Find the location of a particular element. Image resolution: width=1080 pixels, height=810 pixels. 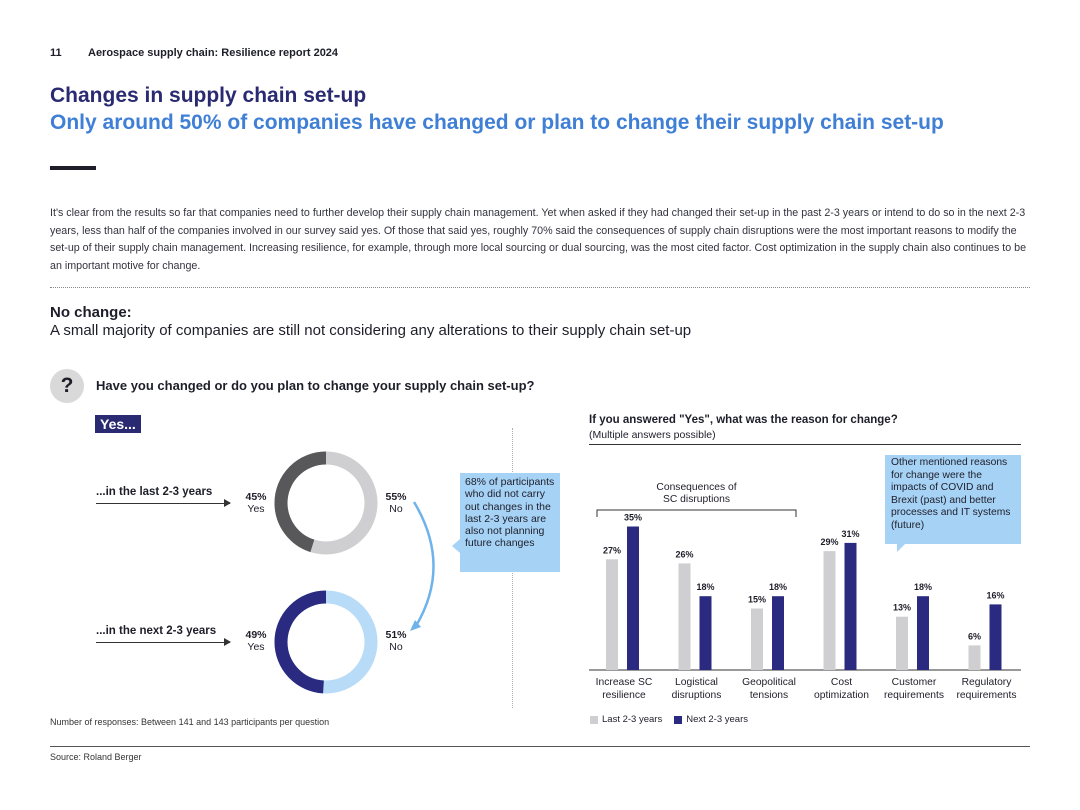

donut-row-label-next: ...in the next 2-3 years is located at coordinates (156, 631).